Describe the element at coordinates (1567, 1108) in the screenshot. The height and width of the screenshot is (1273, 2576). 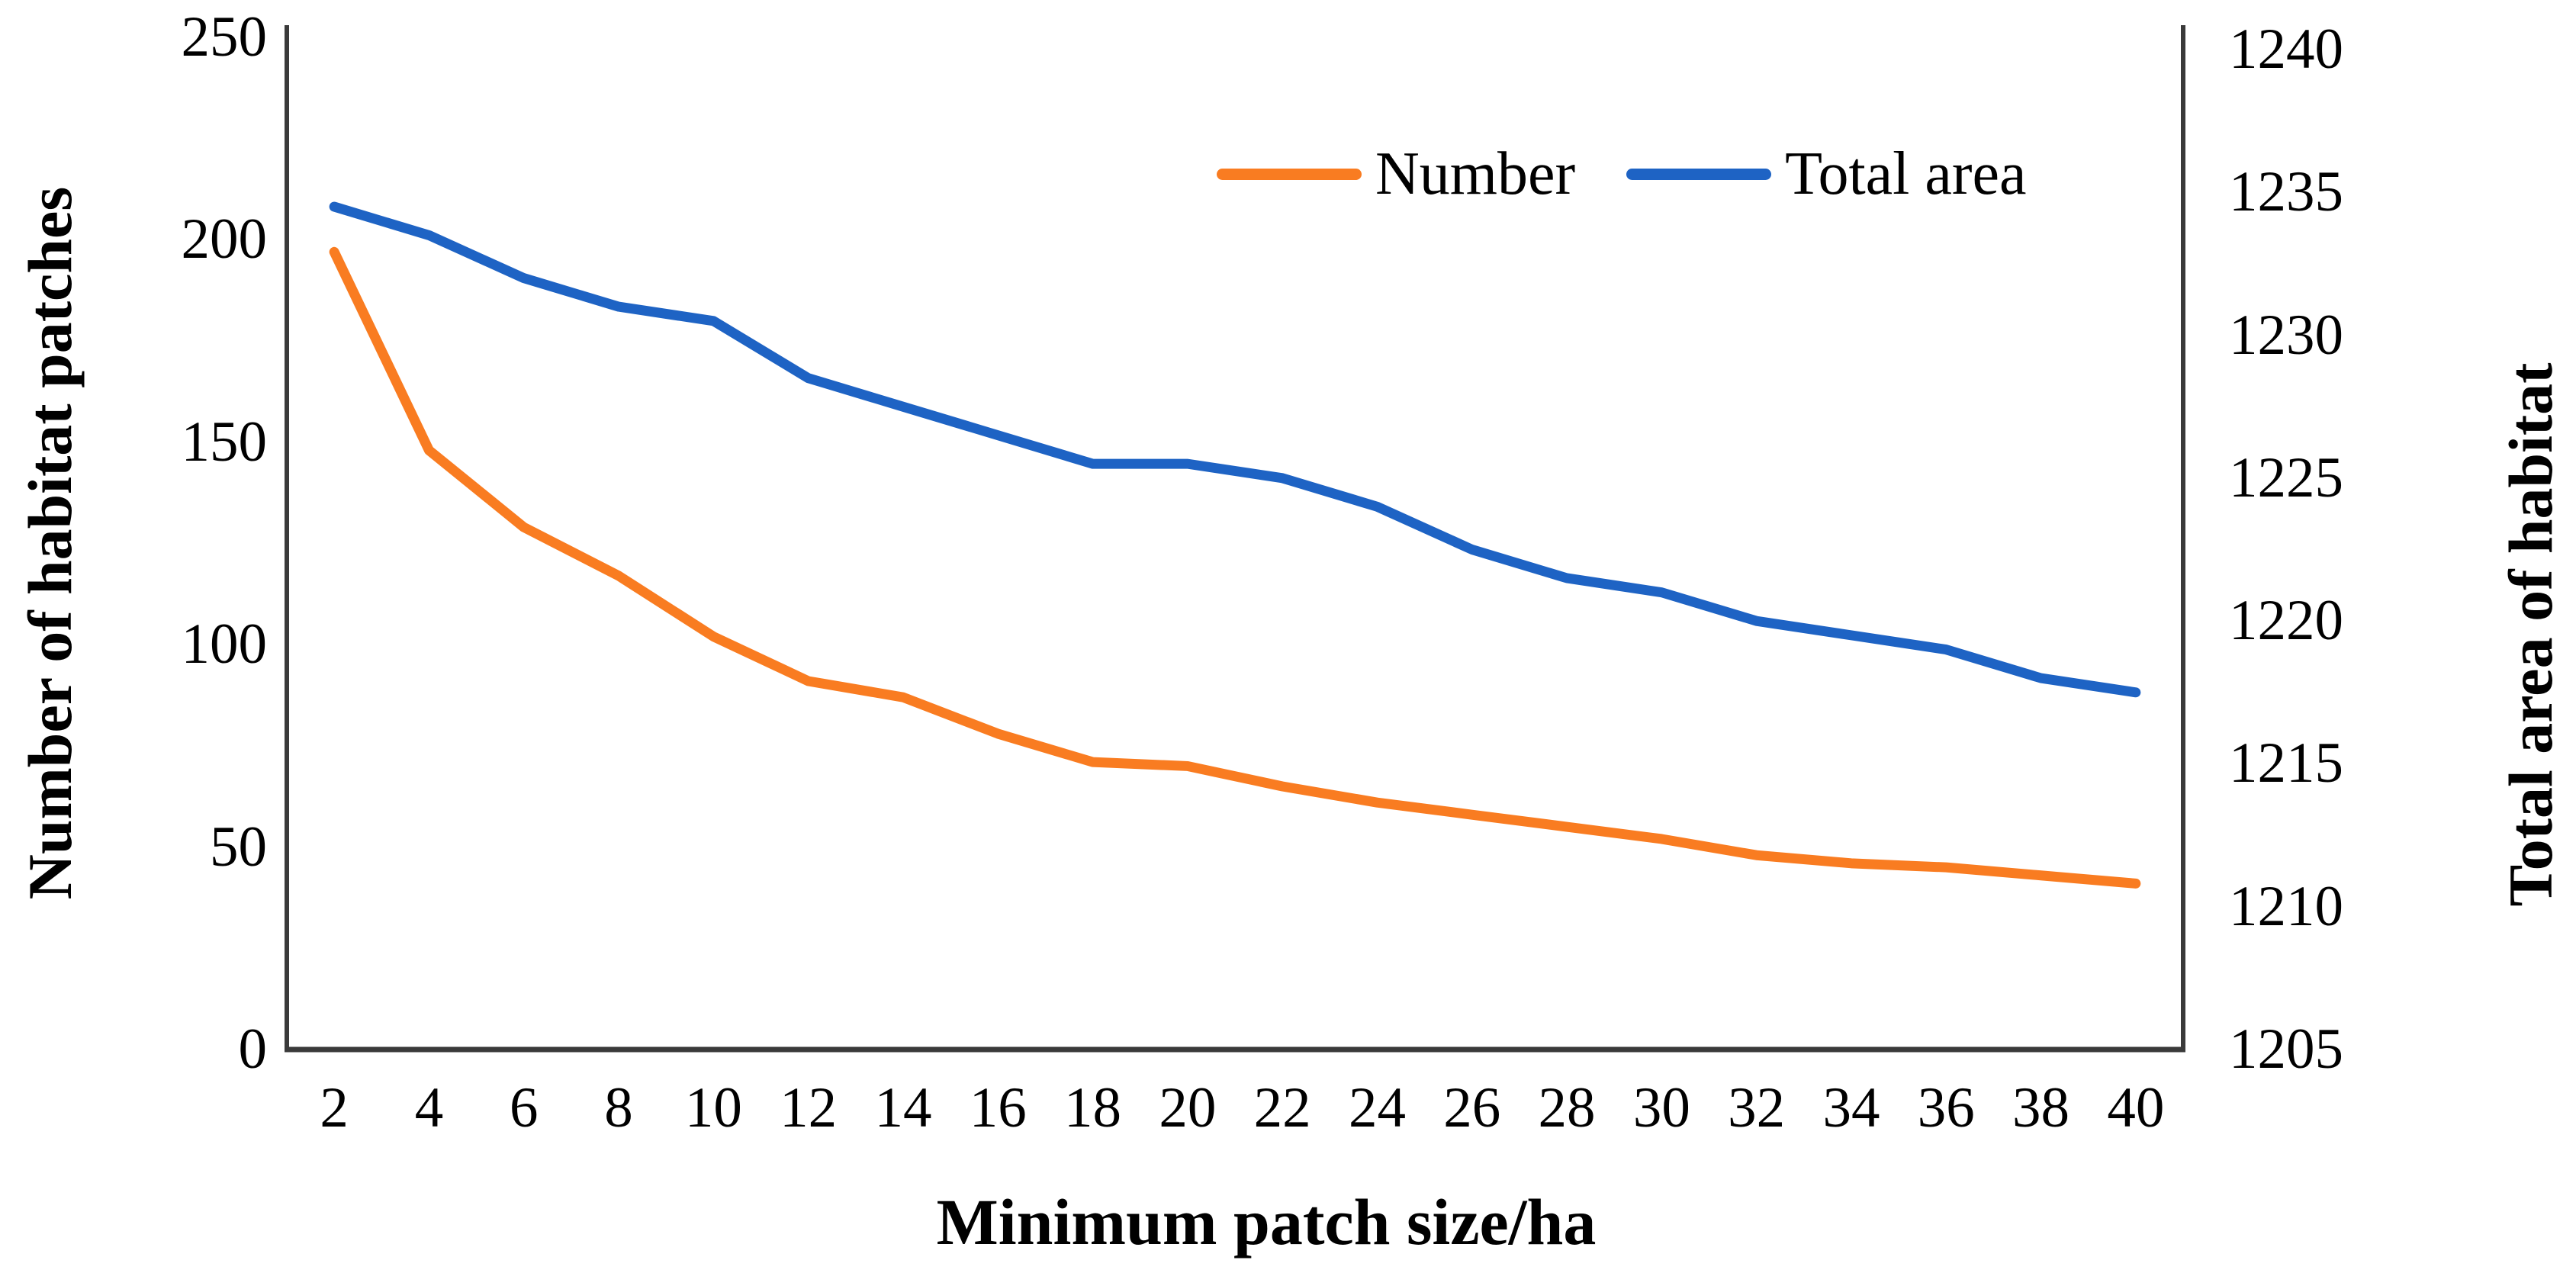
I see `x-tick-label: 28` at that location.